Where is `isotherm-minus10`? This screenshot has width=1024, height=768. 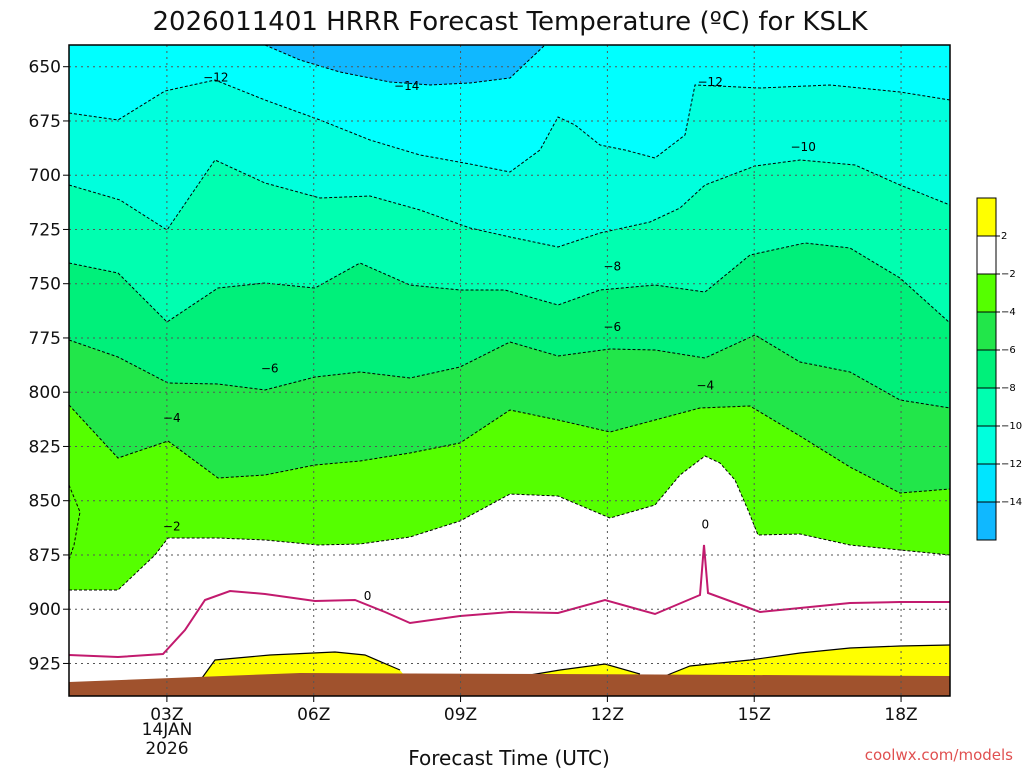
isotherm-minus10 is located at coordinates (509, 203).